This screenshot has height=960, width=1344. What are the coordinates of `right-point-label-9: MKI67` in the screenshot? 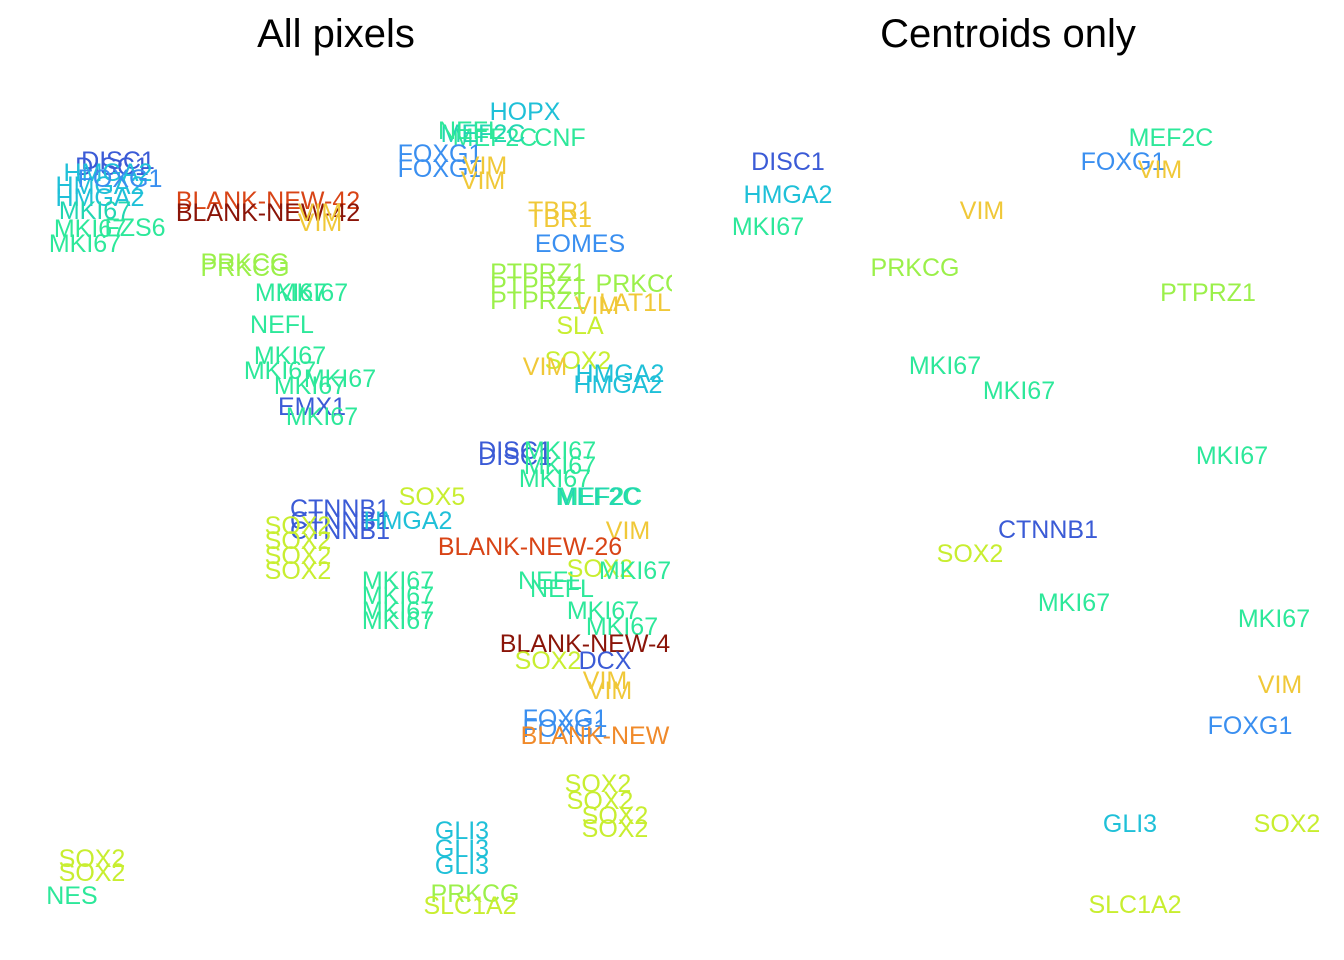 It's located at (945, 366).